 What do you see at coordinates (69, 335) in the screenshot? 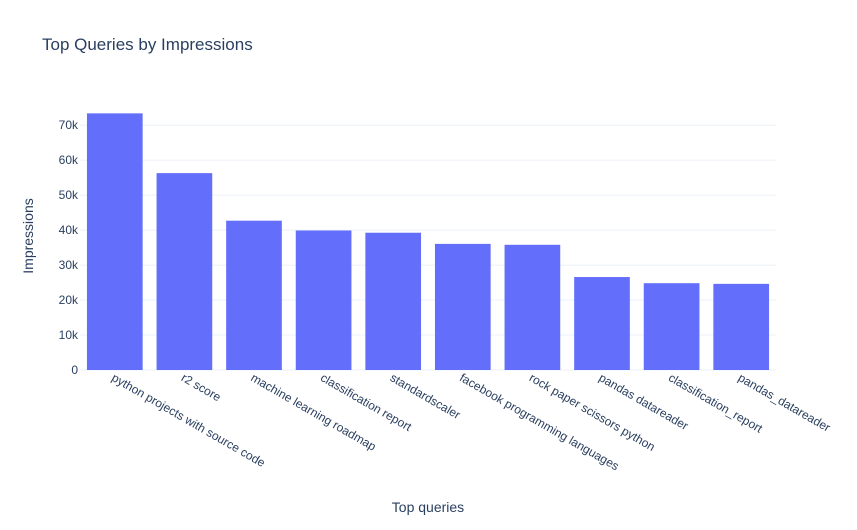
I see `y-tick-label: 10k` at bounding box center [69, 335].